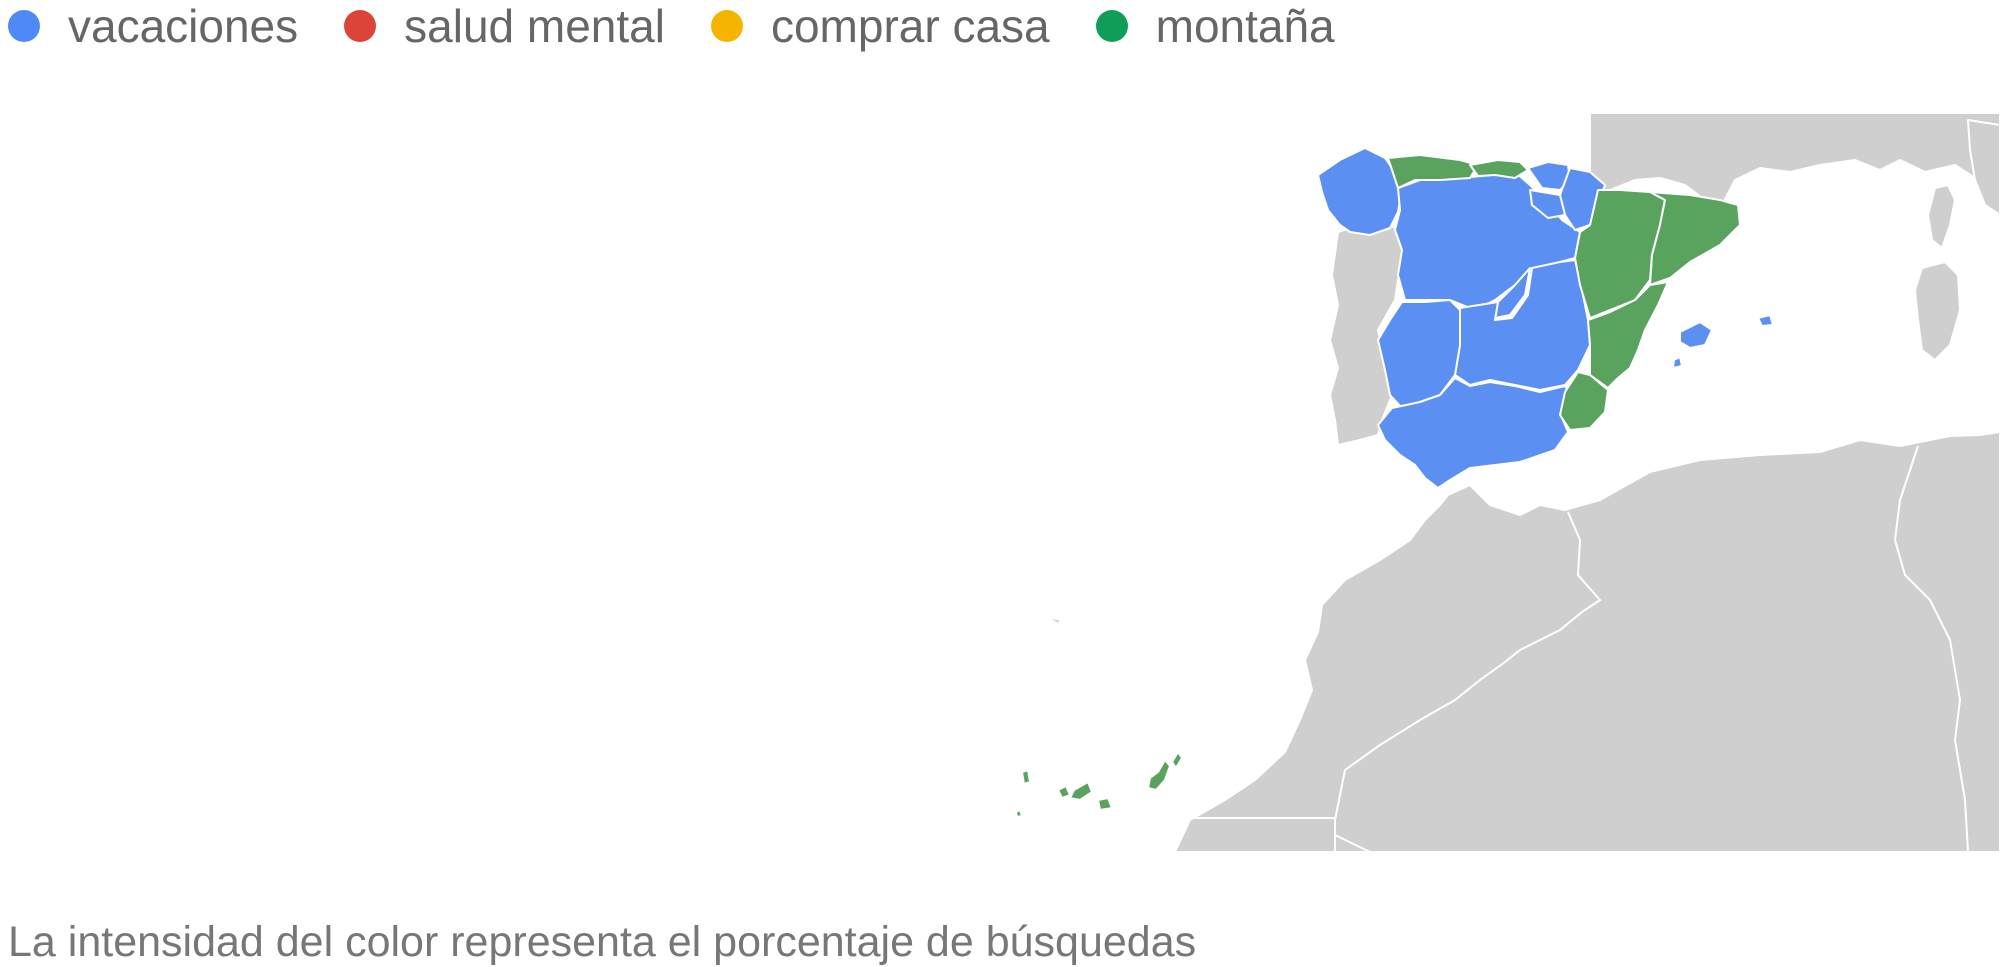 This screenshot has width=2000, height=967. I want to click on border-morocco-algeria, so click(1468, 681).